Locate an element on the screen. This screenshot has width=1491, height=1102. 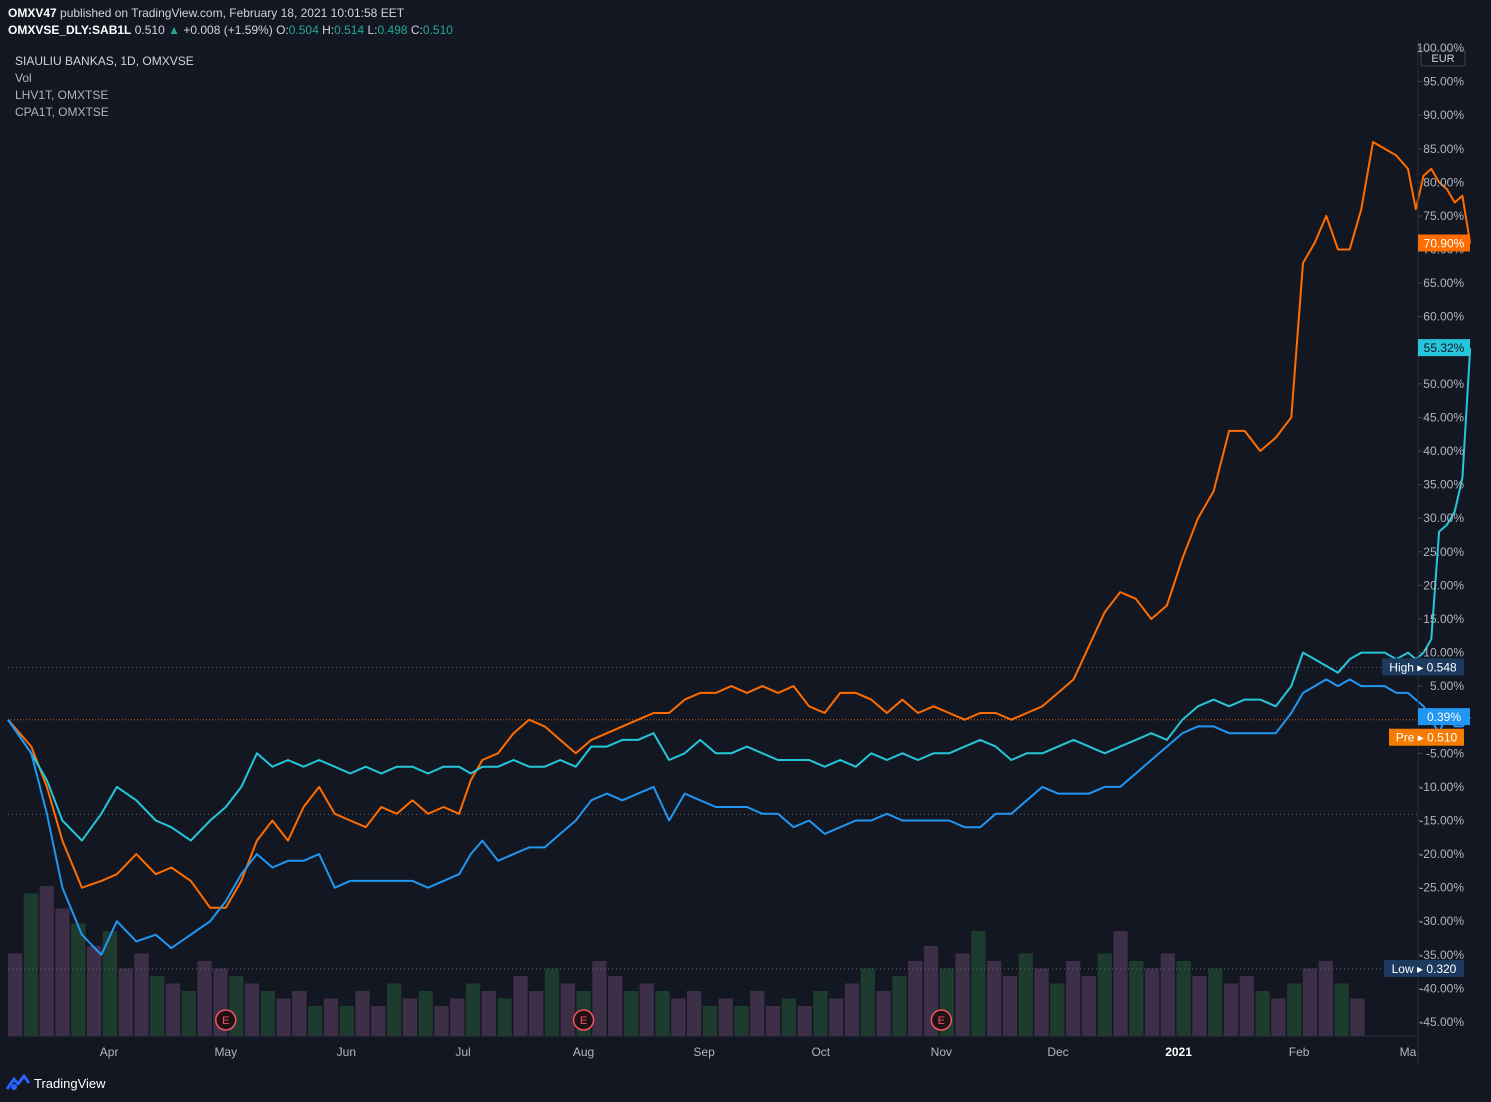
series-last-label-bg is located at coordinates (1444, 717).